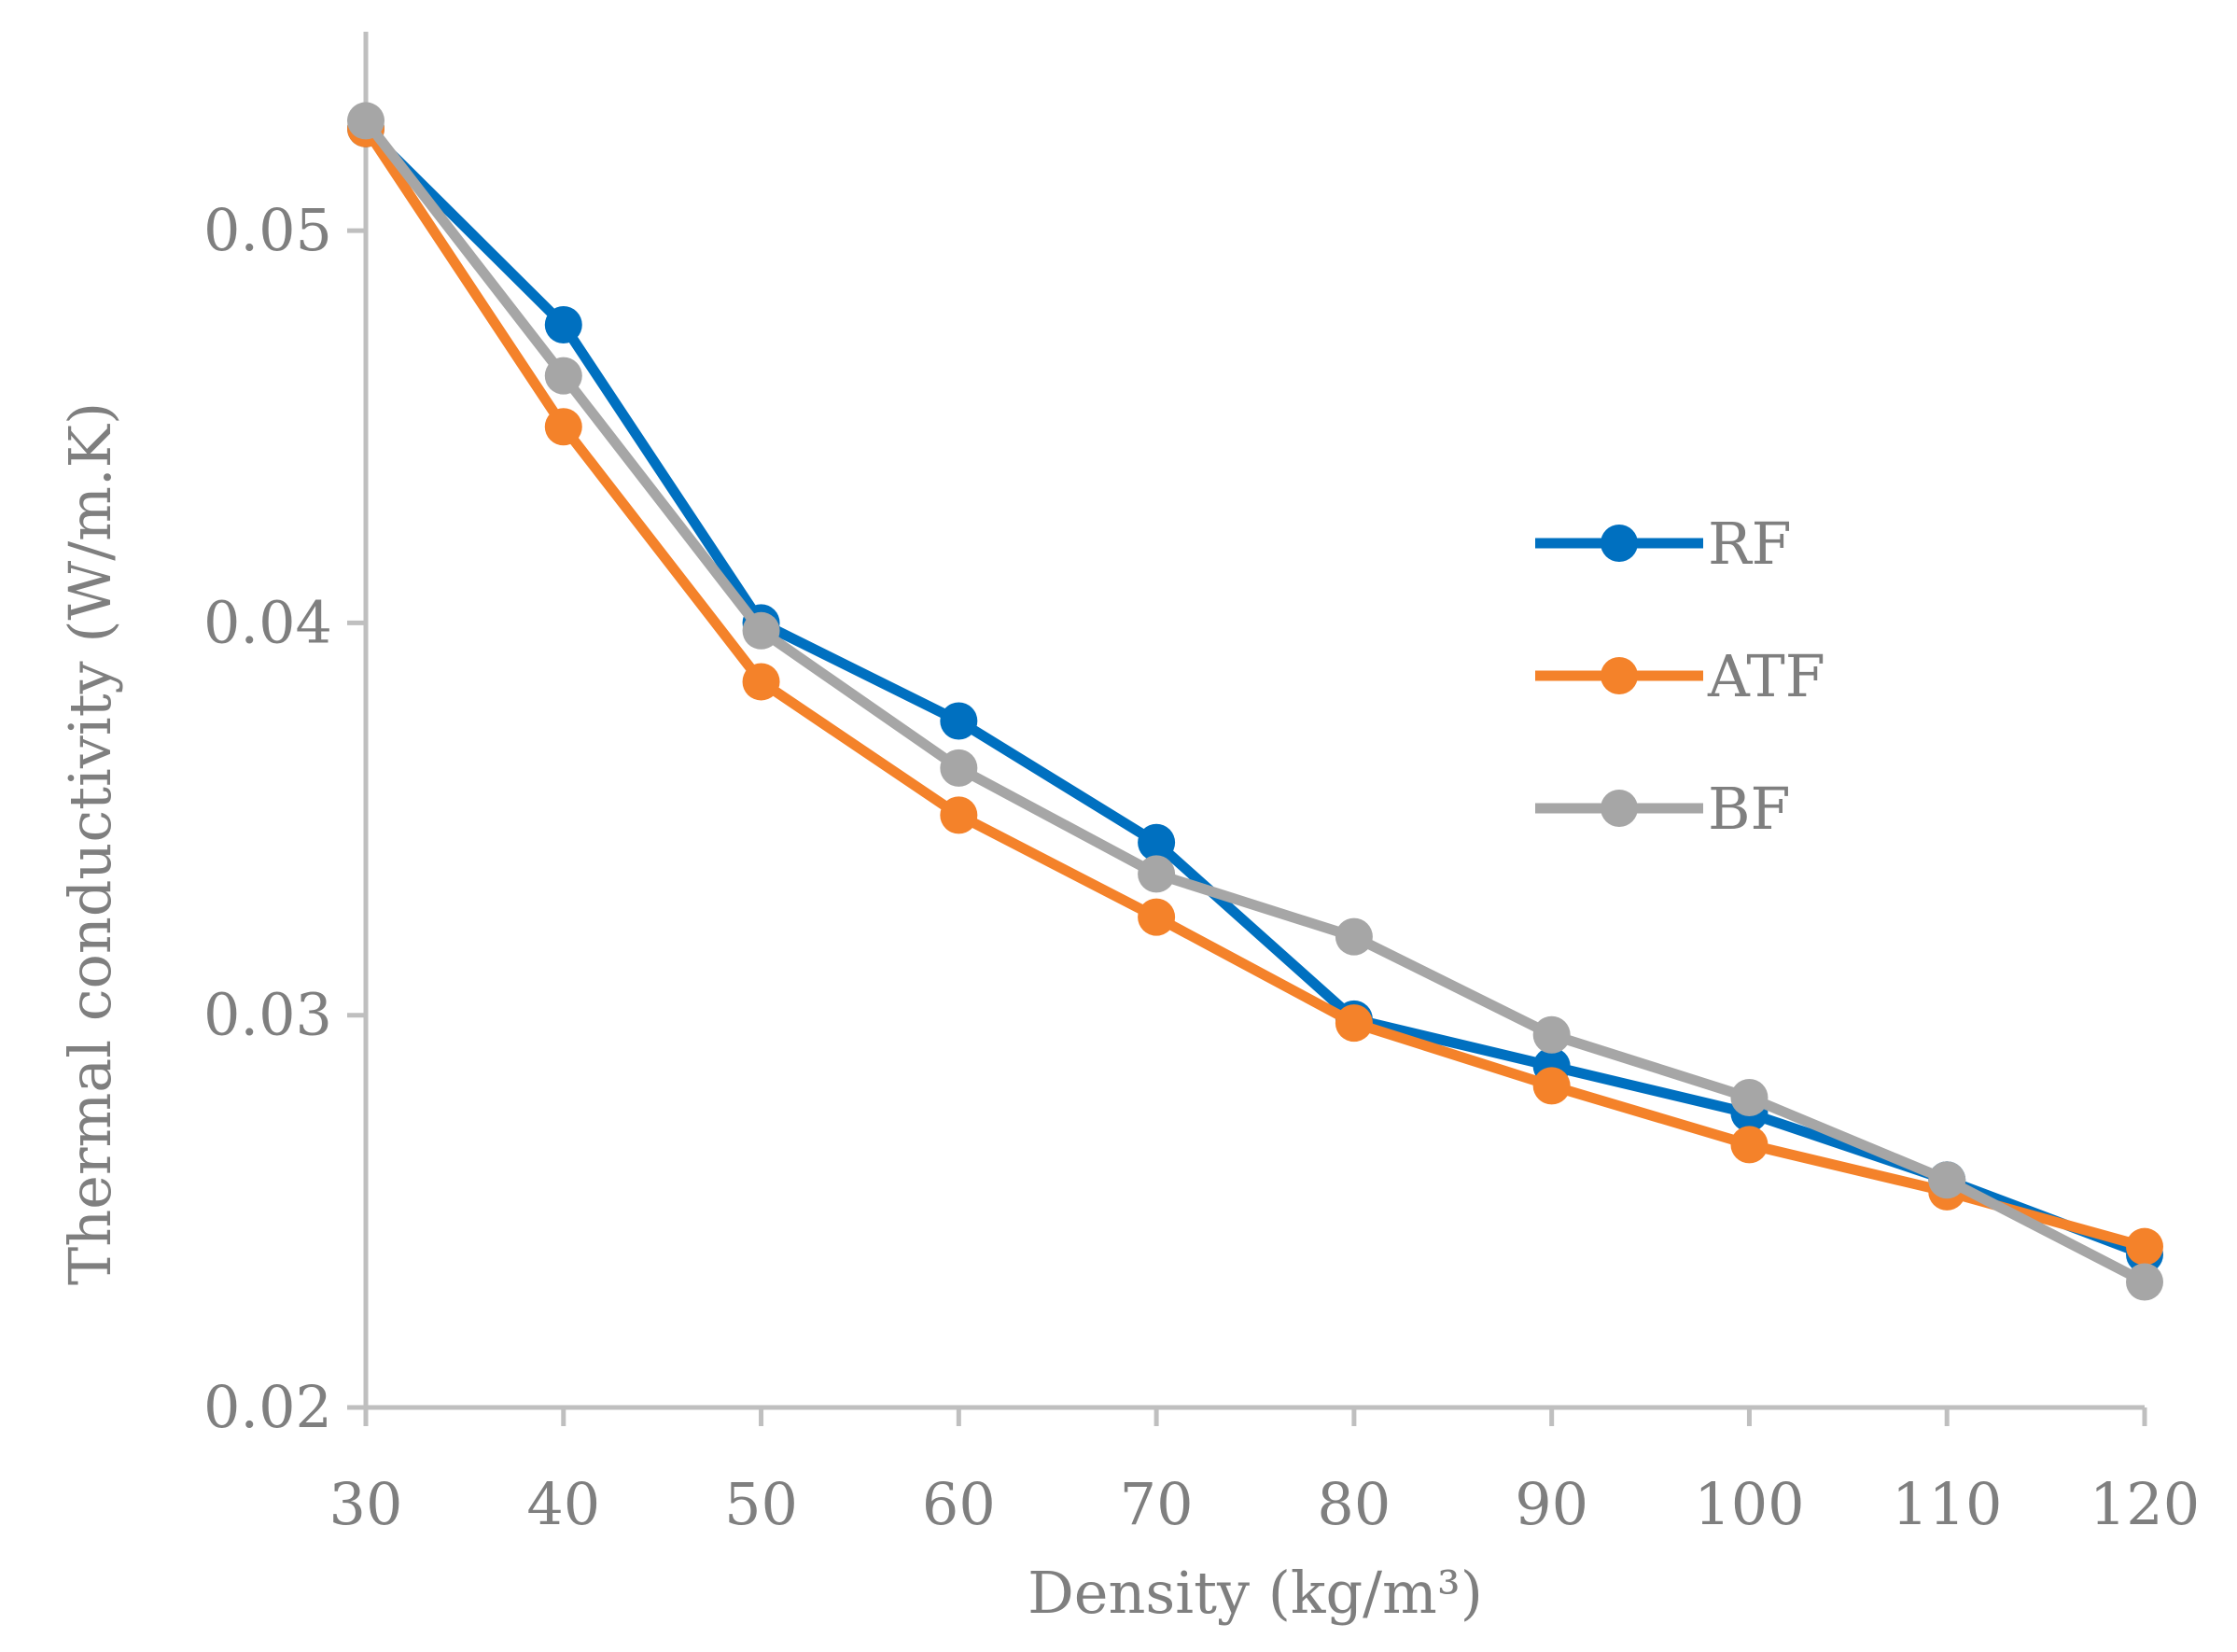 The height and width of the screenshot is (1652, 2237). What do you see at coordinates (1663, 544) in the screenshot?
I see `legend-item-rf: RF` at bounding box center [1663, 544].